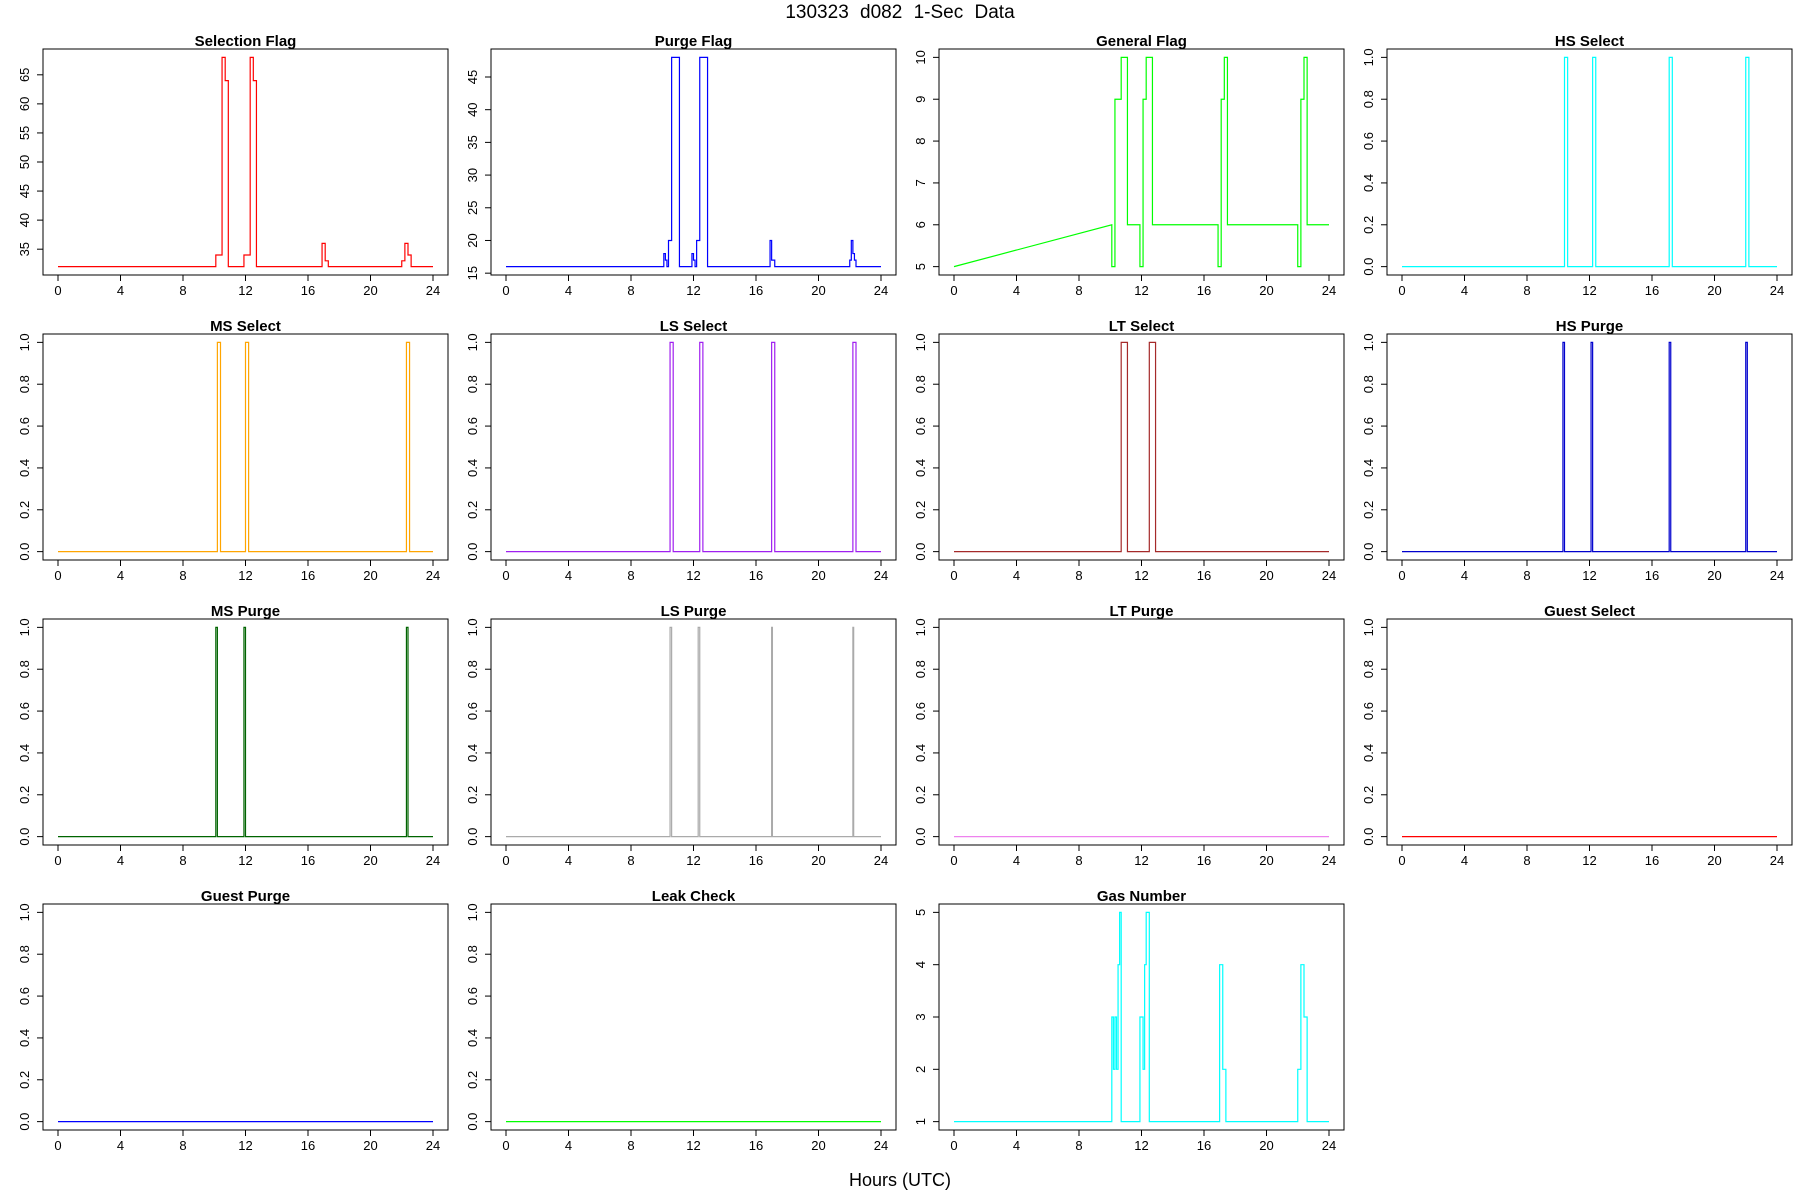  Describe the element at coordinates (1368, 342) in the screenshot. I see `y-tick-label-hs-purge-1: 1.0` at that location.